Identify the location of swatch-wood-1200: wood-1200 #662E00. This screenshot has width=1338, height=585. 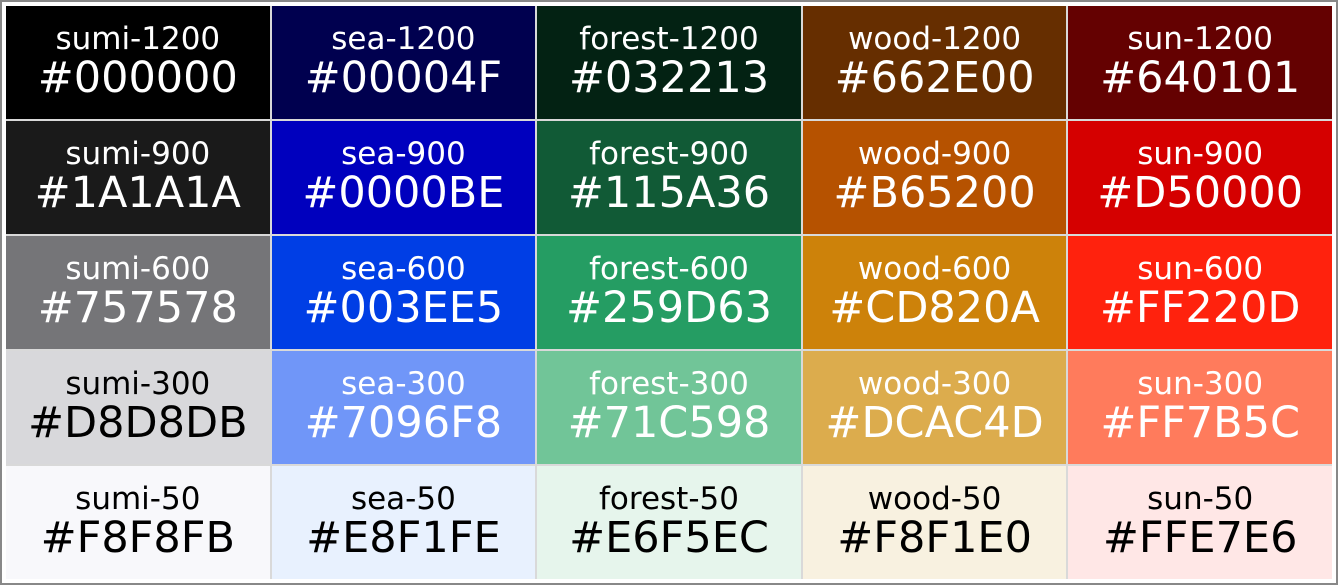
(934, 62).